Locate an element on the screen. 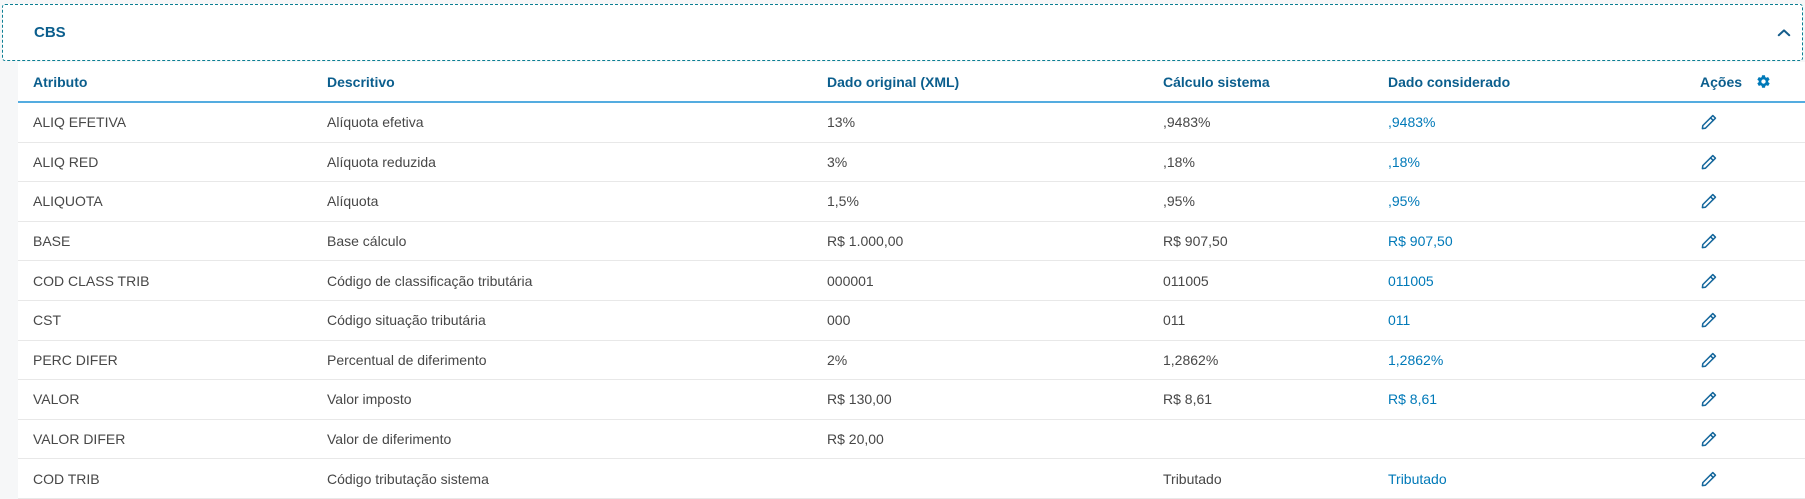 This screenshot has height=499, width=1805. cell-dado-considerado: ,95% is located at coordinates (1404, 201).